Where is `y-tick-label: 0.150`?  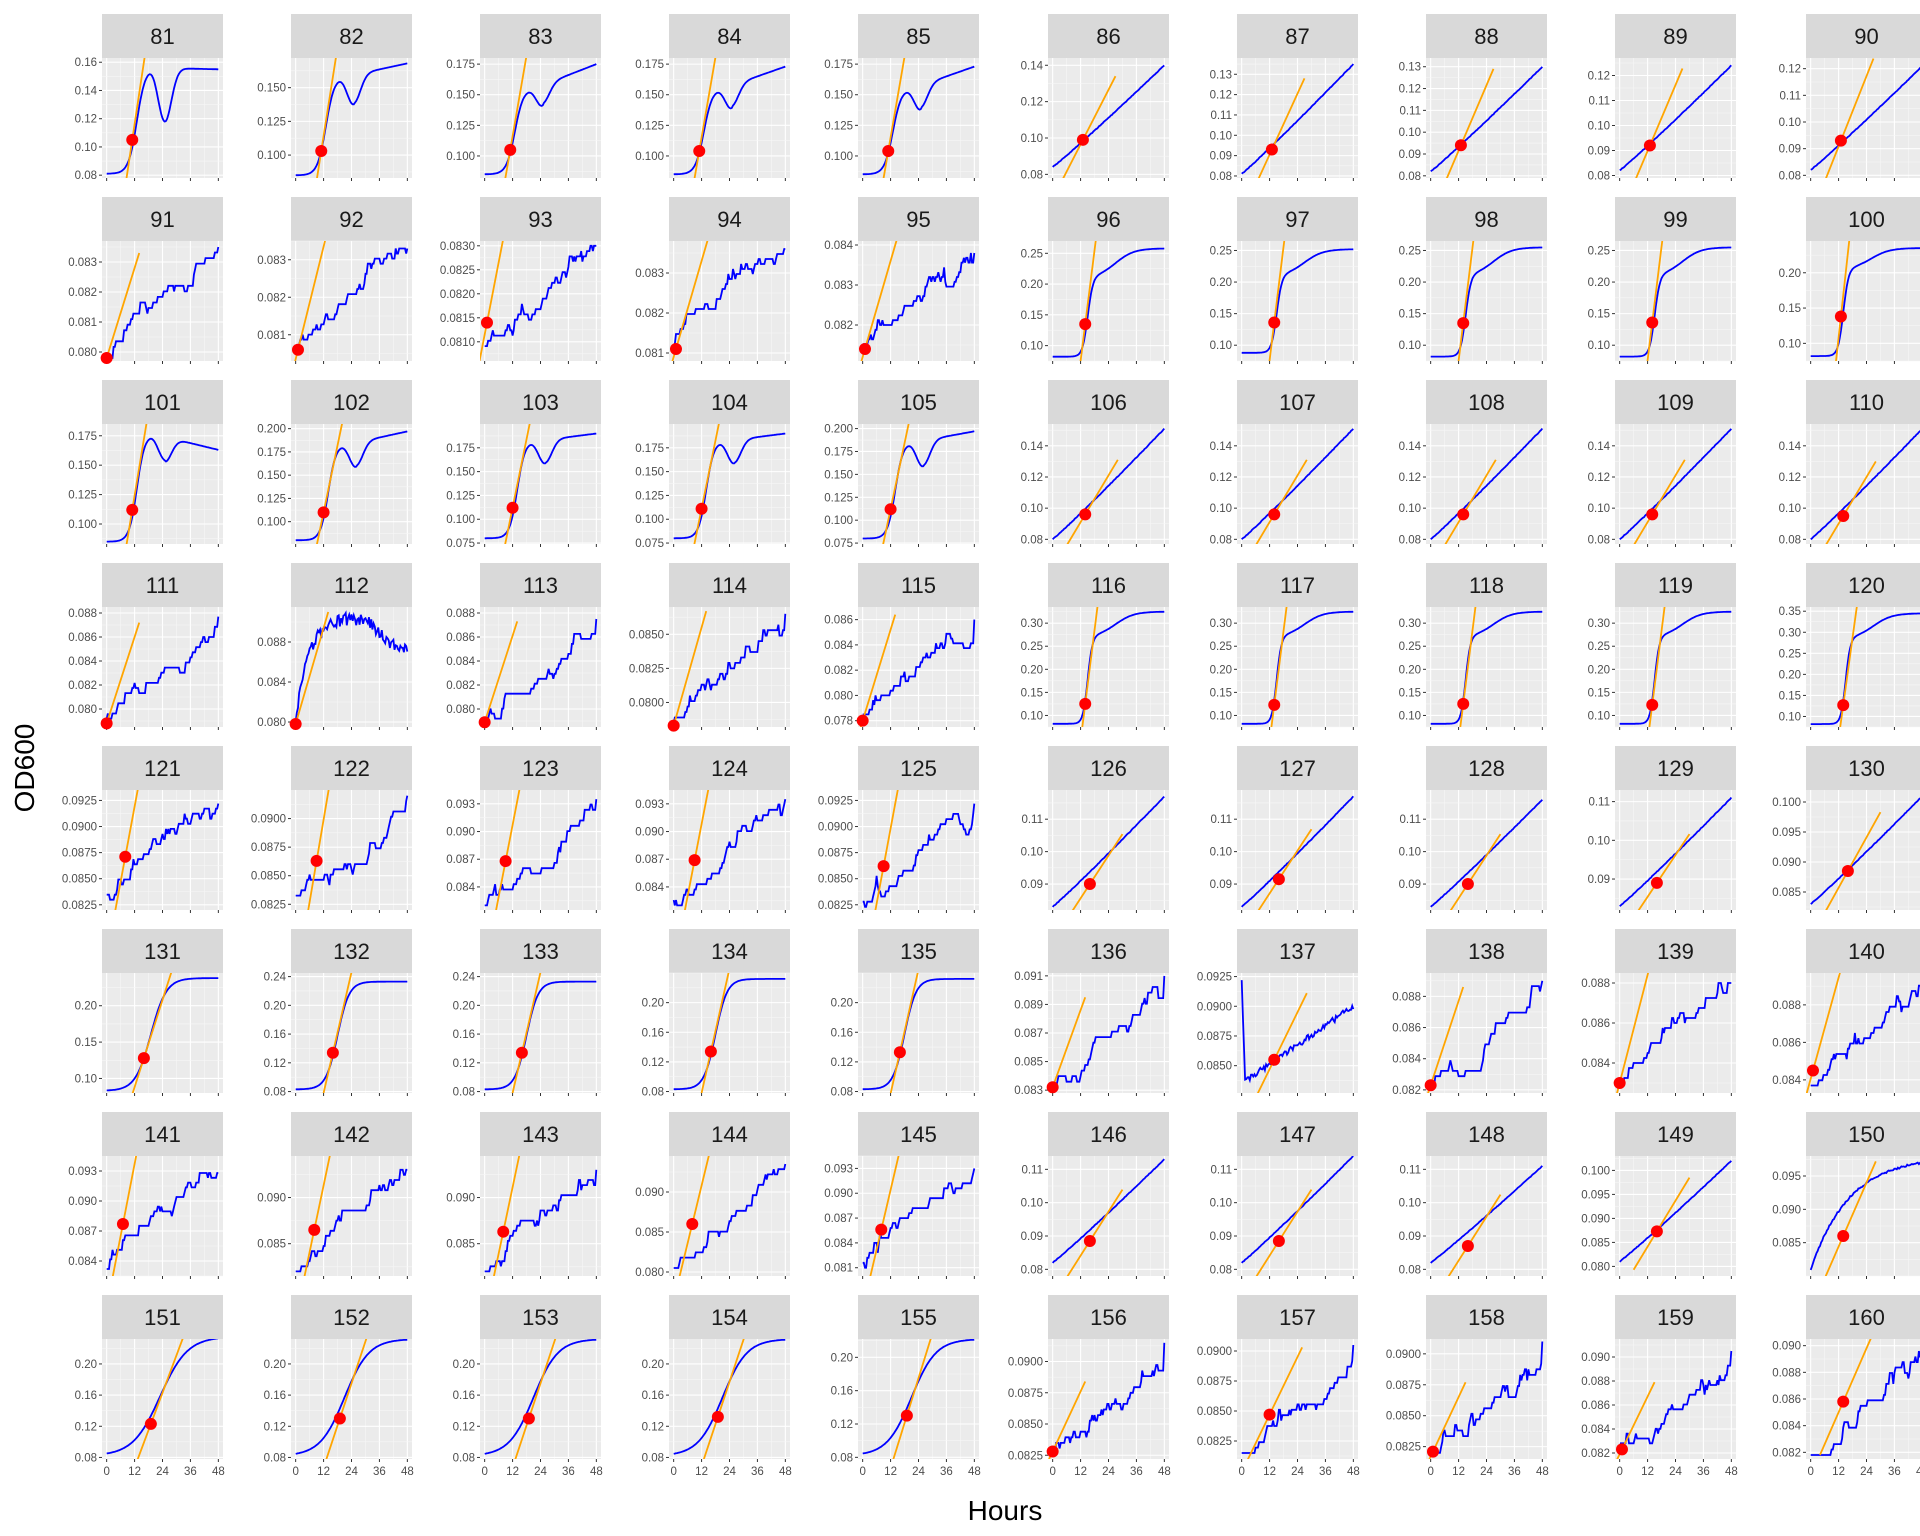
y-tick-label: 0.150 is located at coordinates (460, 96).